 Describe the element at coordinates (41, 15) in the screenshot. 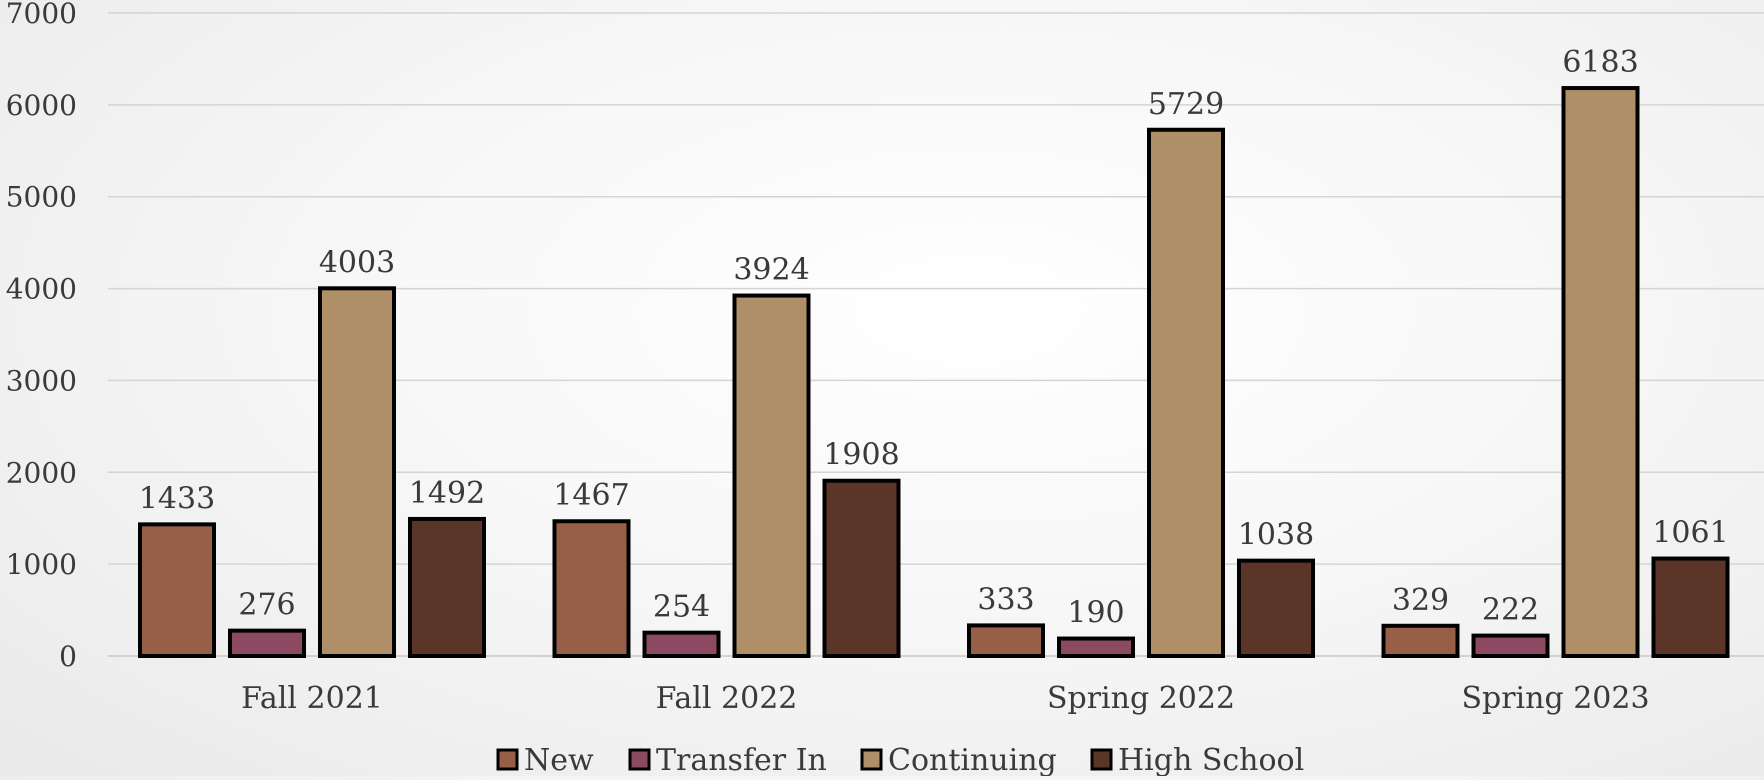

I see `y-tick-label: 7000` at that location.